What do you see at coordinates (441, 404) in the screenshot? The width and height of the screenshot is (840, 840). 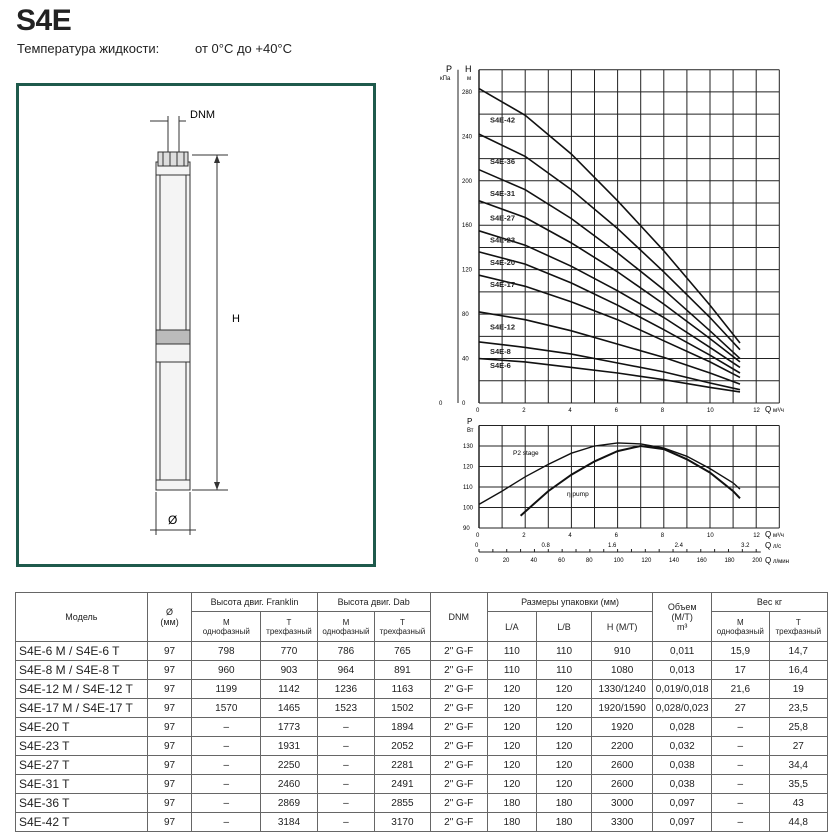 I see `y-left-tick-label: 0` at bounding box center [441, 404].